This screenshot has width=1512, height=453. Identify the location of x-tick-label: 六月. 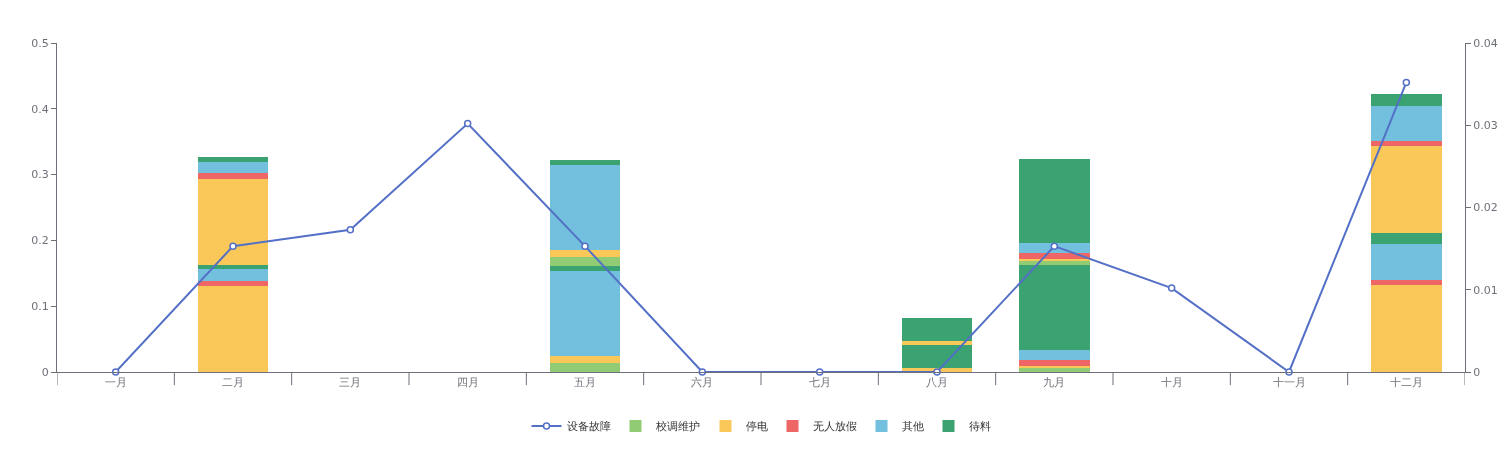
(702, 383).